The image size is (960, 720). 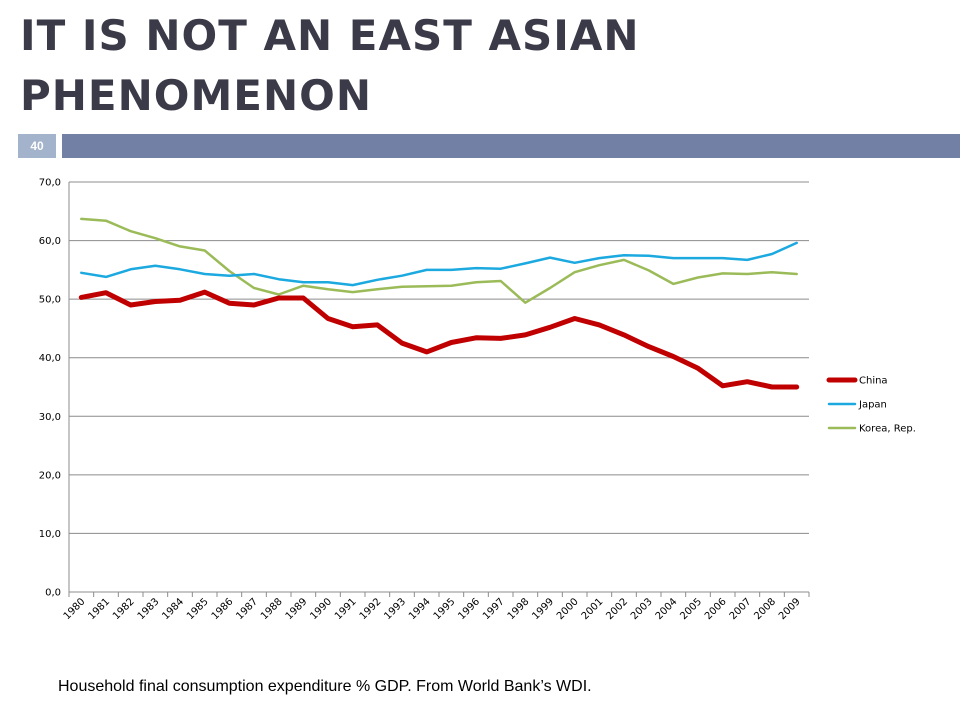 What do you see at coordinates (642, 609) in the screenshot?
I see `x-tick-label: 2003` at bounding box center [642, 609].